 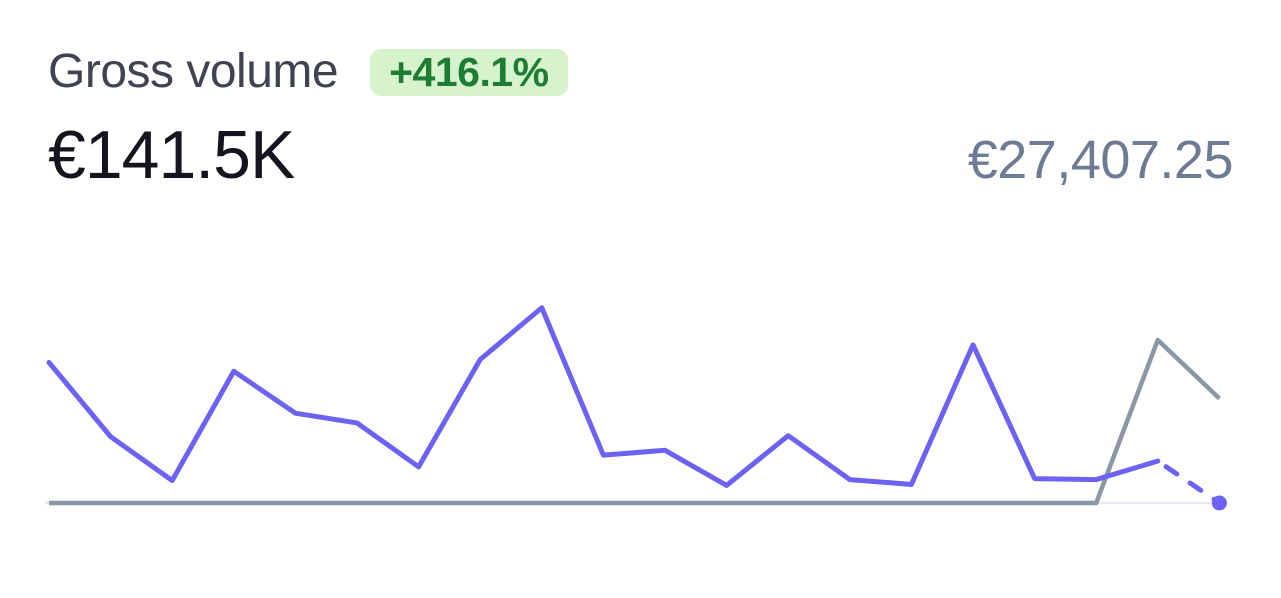 What do you see at coordinates (1219, 503) in the screenshot?
I see `current-period-end-dot` at bounding box center [1219, 503].